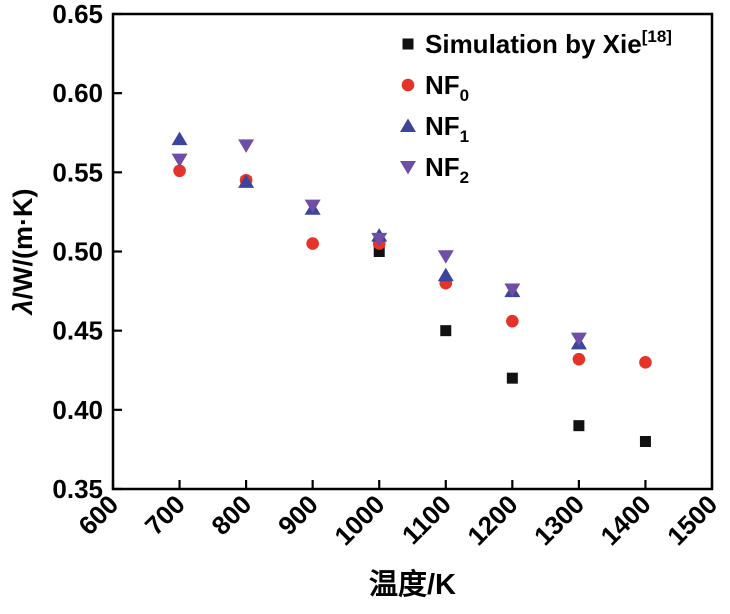  What do you see at coordinates (692, 520) in the screenshot?
I see `x-tick-label: 1500` at bounding box center [692, 520].